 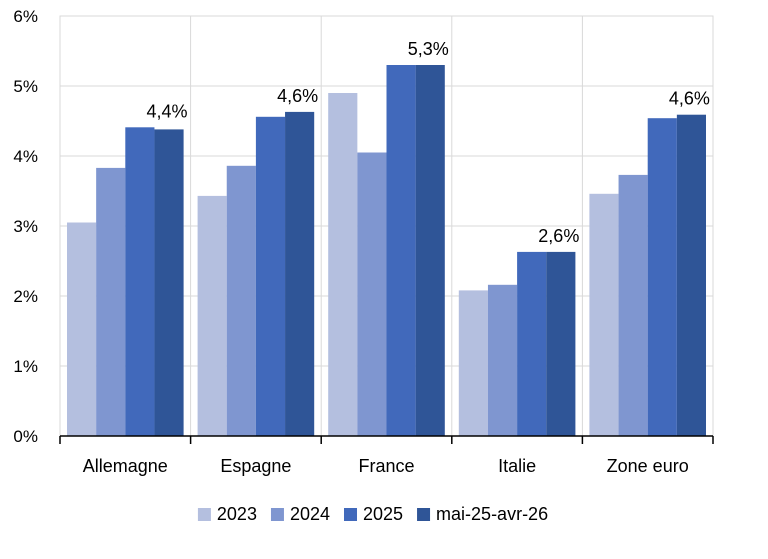 What do you see at coordinates (633, 305) in the screenshot?
I see `bar-zone-euro-2024` at bounding box center [633, 305].